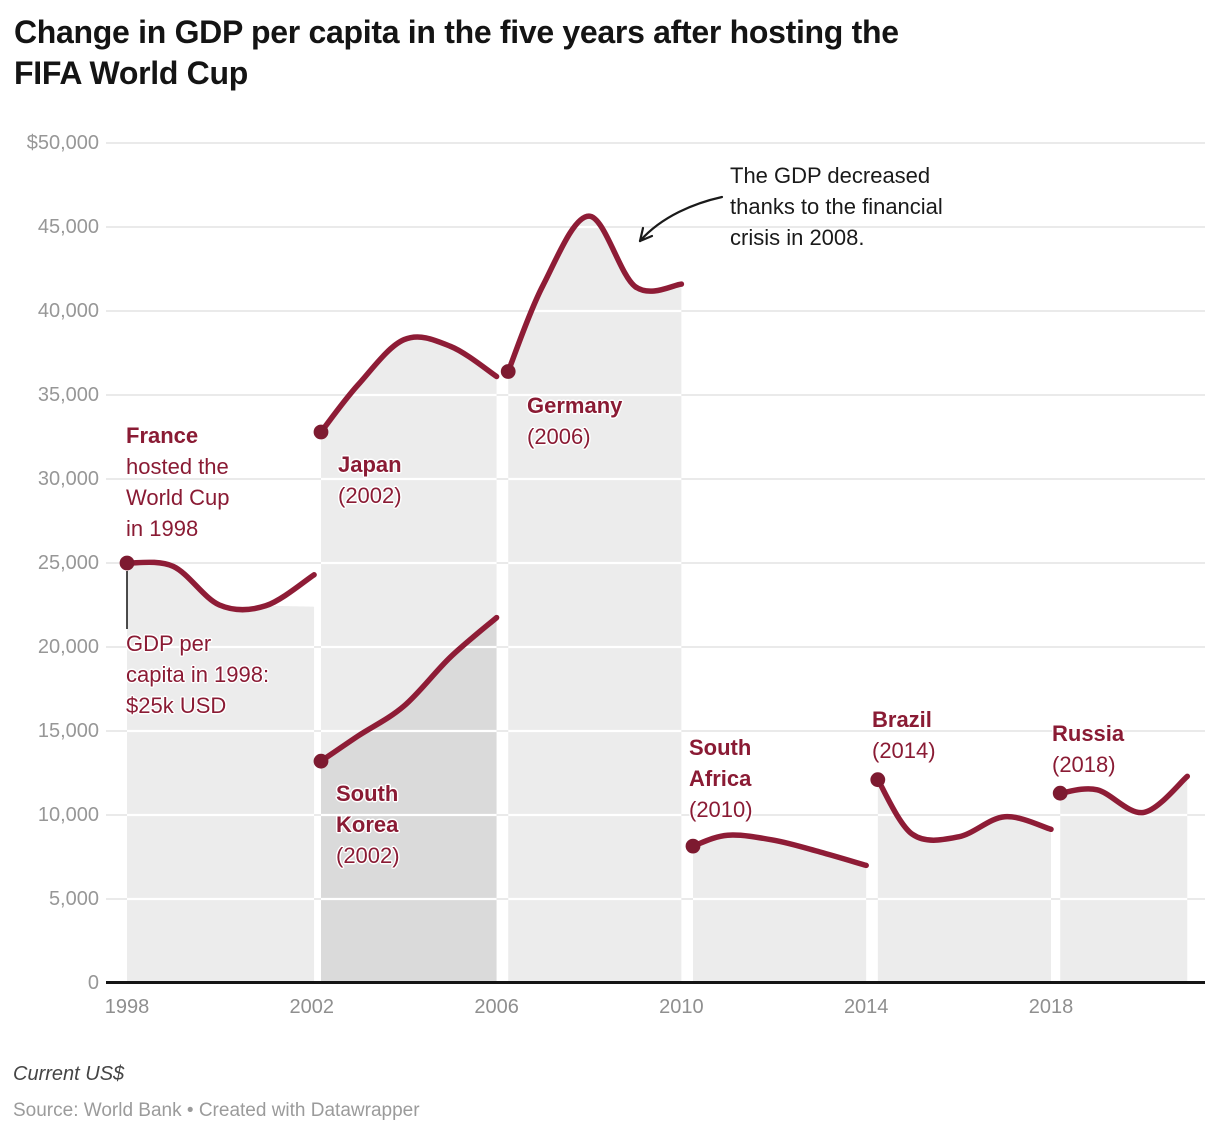 The width and height of the screenshot is (1220, 1136). Describe the element at coordinates (1124, 794) in the screenshot. I see `line-russia` at that location.